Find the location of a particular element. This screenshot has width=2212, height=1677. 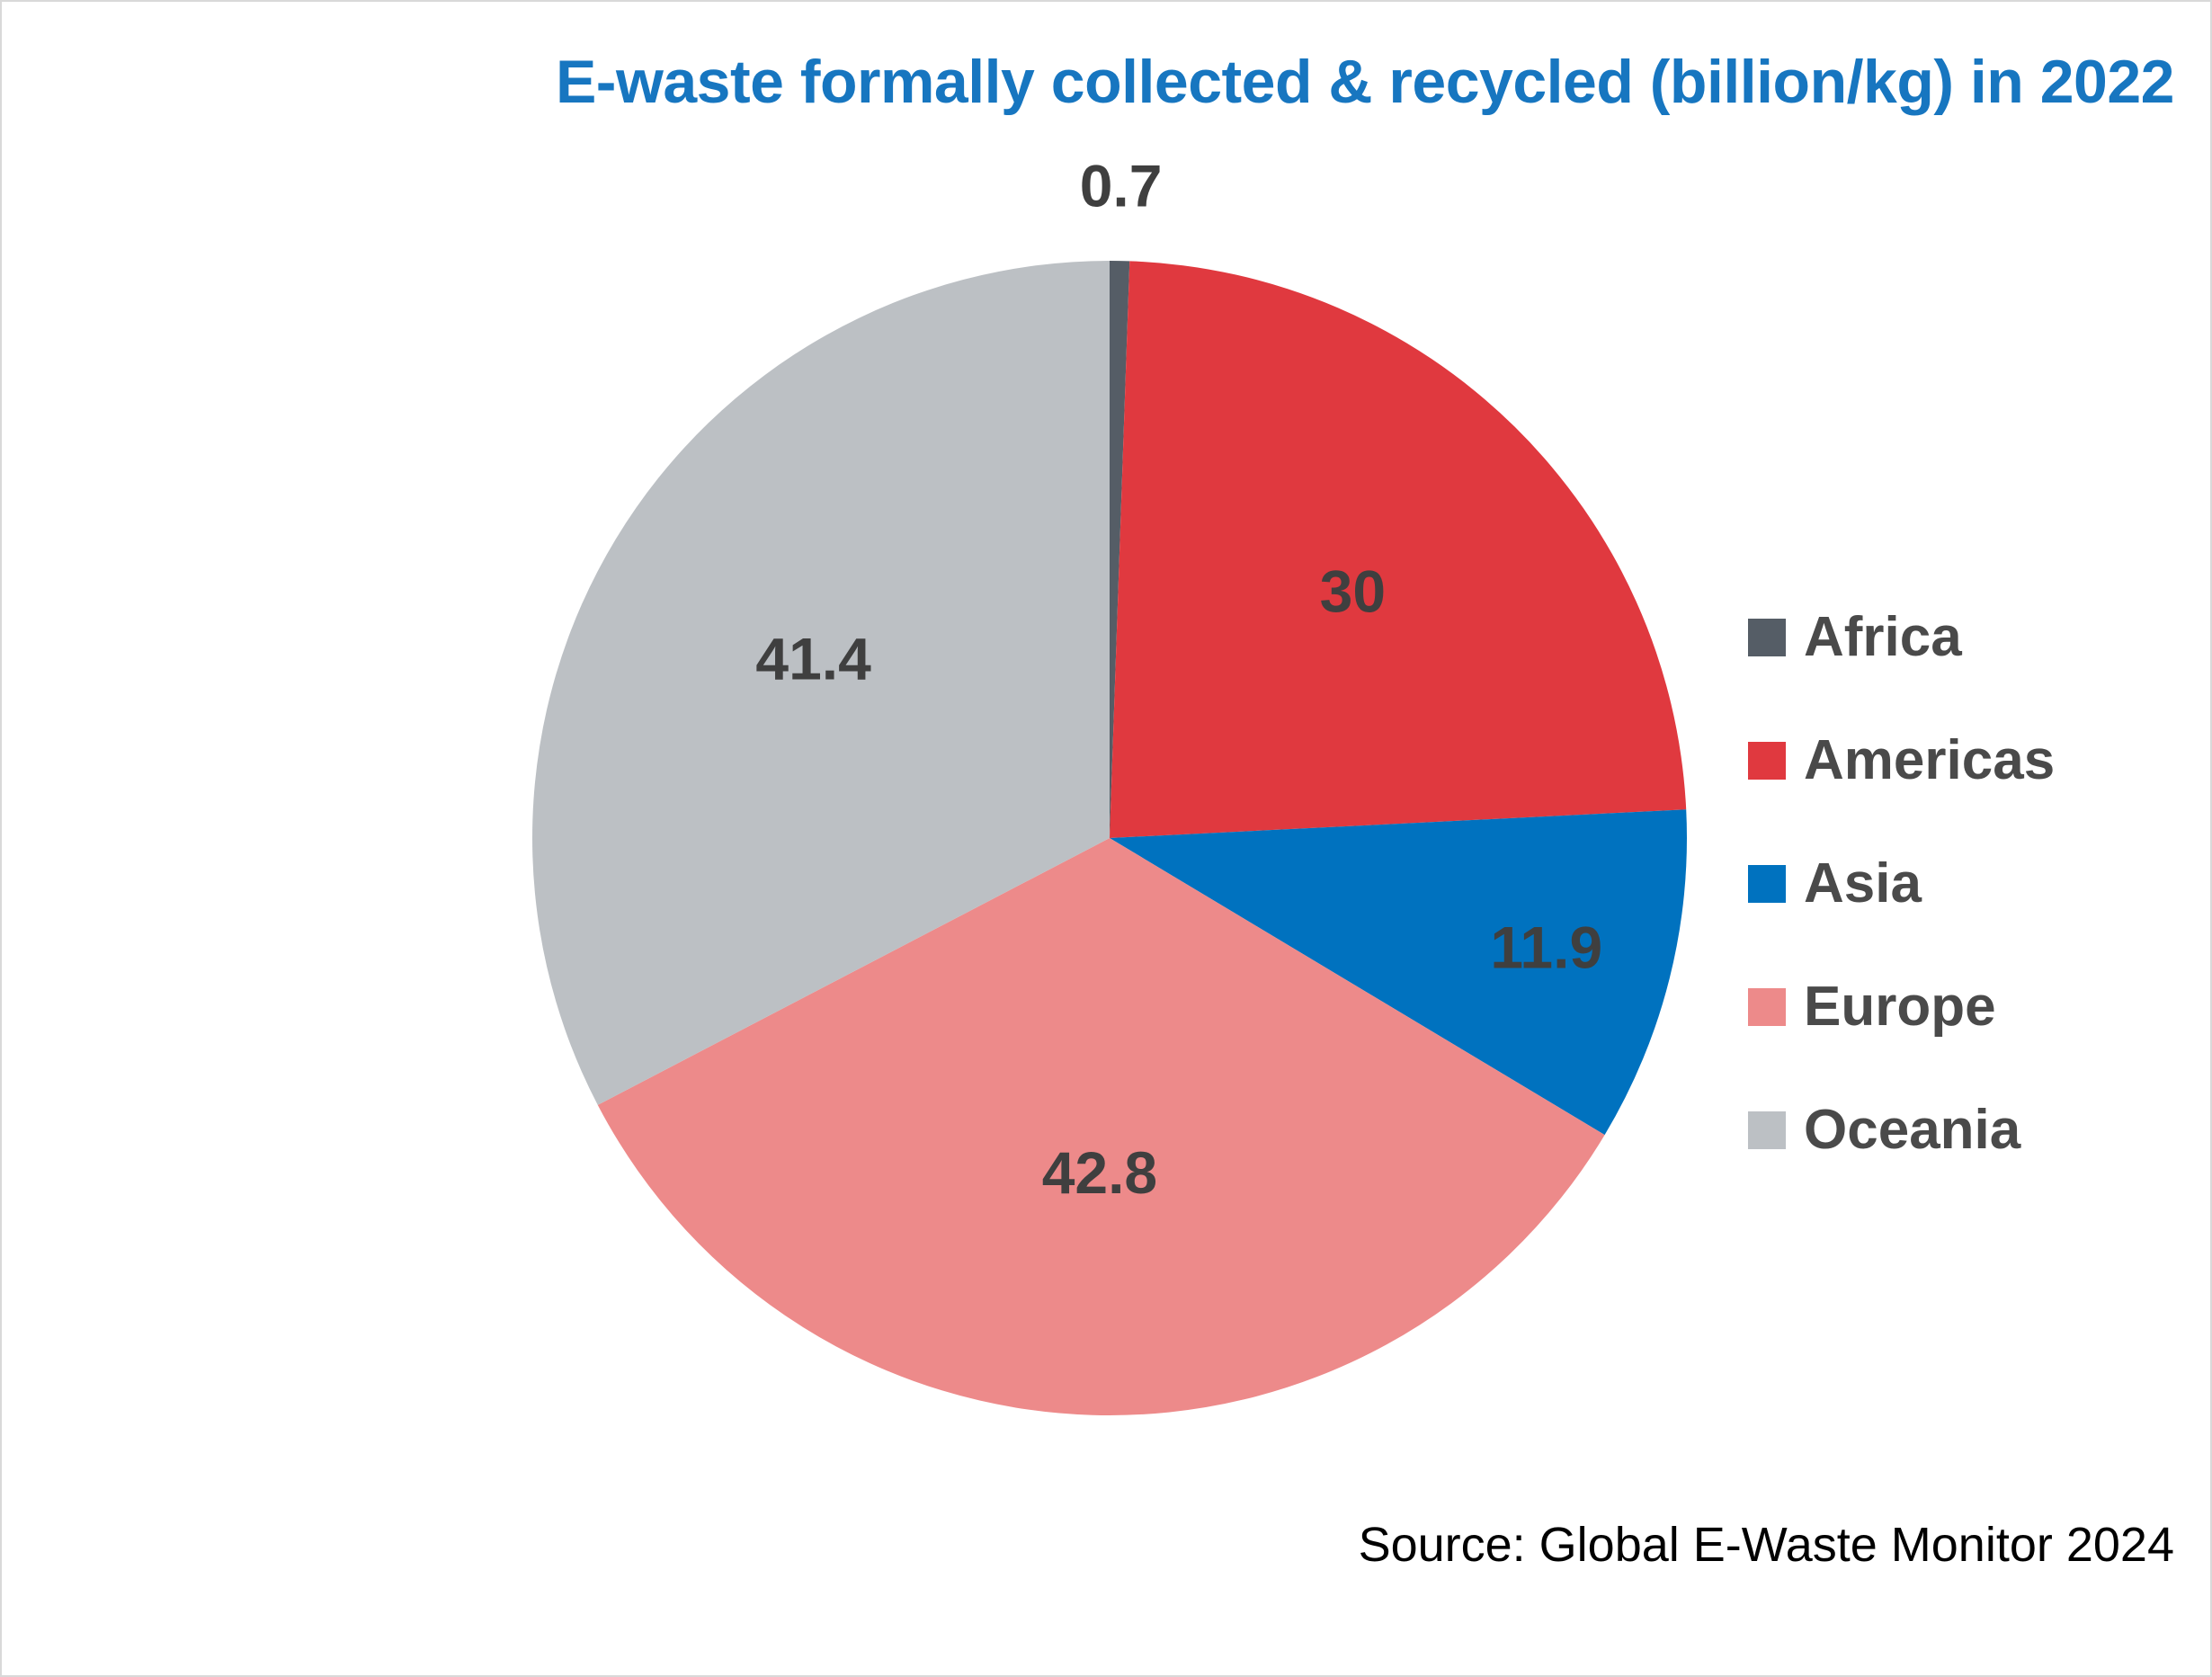

pie-slice-americas is located at coordinates (1398, 549).